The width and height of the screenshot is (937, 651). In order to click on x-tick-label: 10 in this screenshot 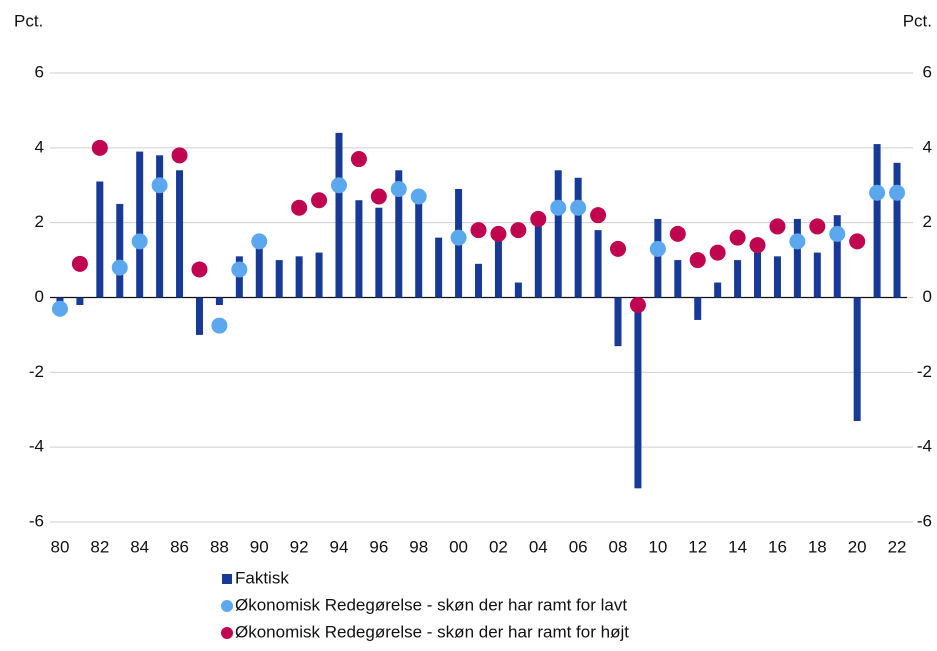, I will do `click(657, 546)`.